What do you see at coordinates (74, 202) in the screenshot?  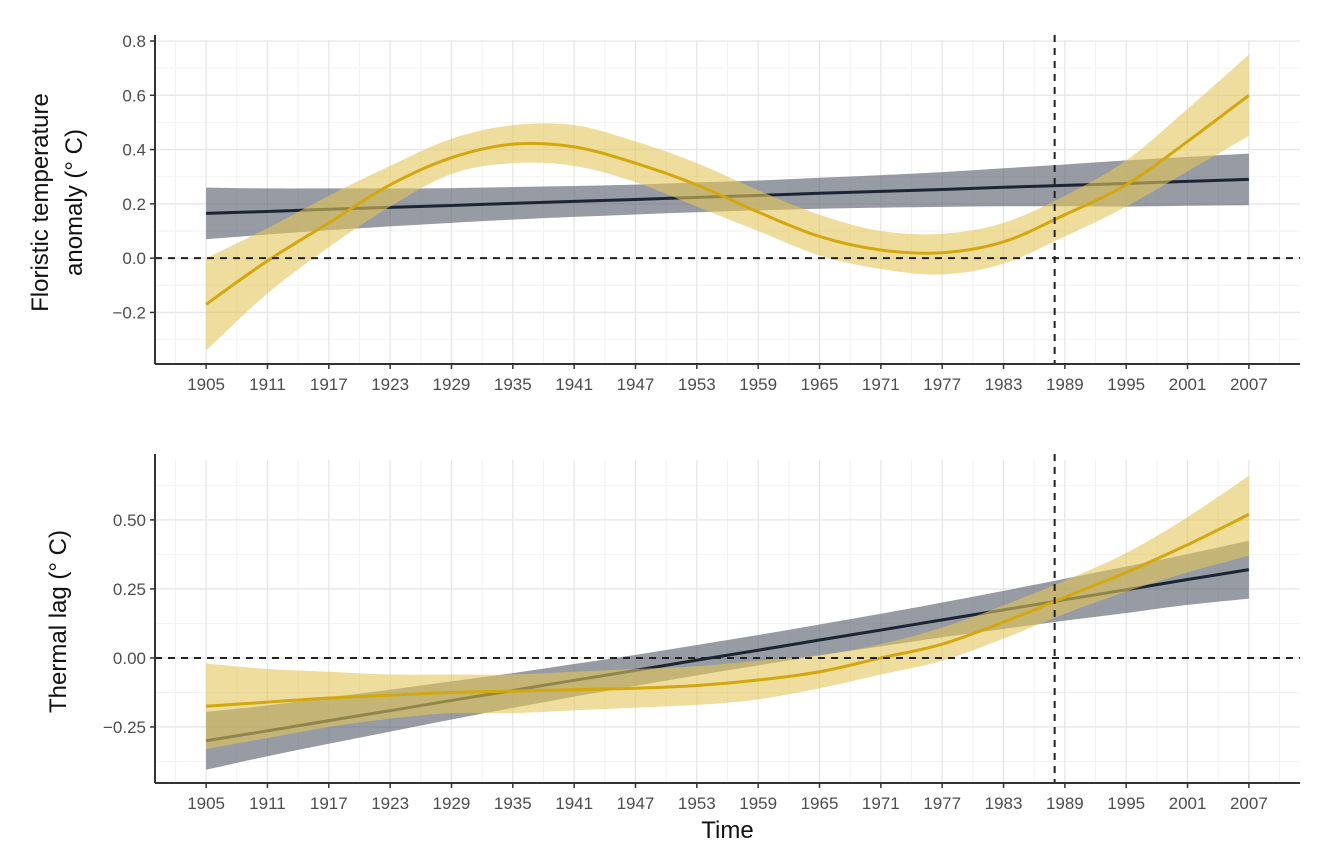 I see `y-axis-title: anomaly (° C)` at bounding box center [74, 202].